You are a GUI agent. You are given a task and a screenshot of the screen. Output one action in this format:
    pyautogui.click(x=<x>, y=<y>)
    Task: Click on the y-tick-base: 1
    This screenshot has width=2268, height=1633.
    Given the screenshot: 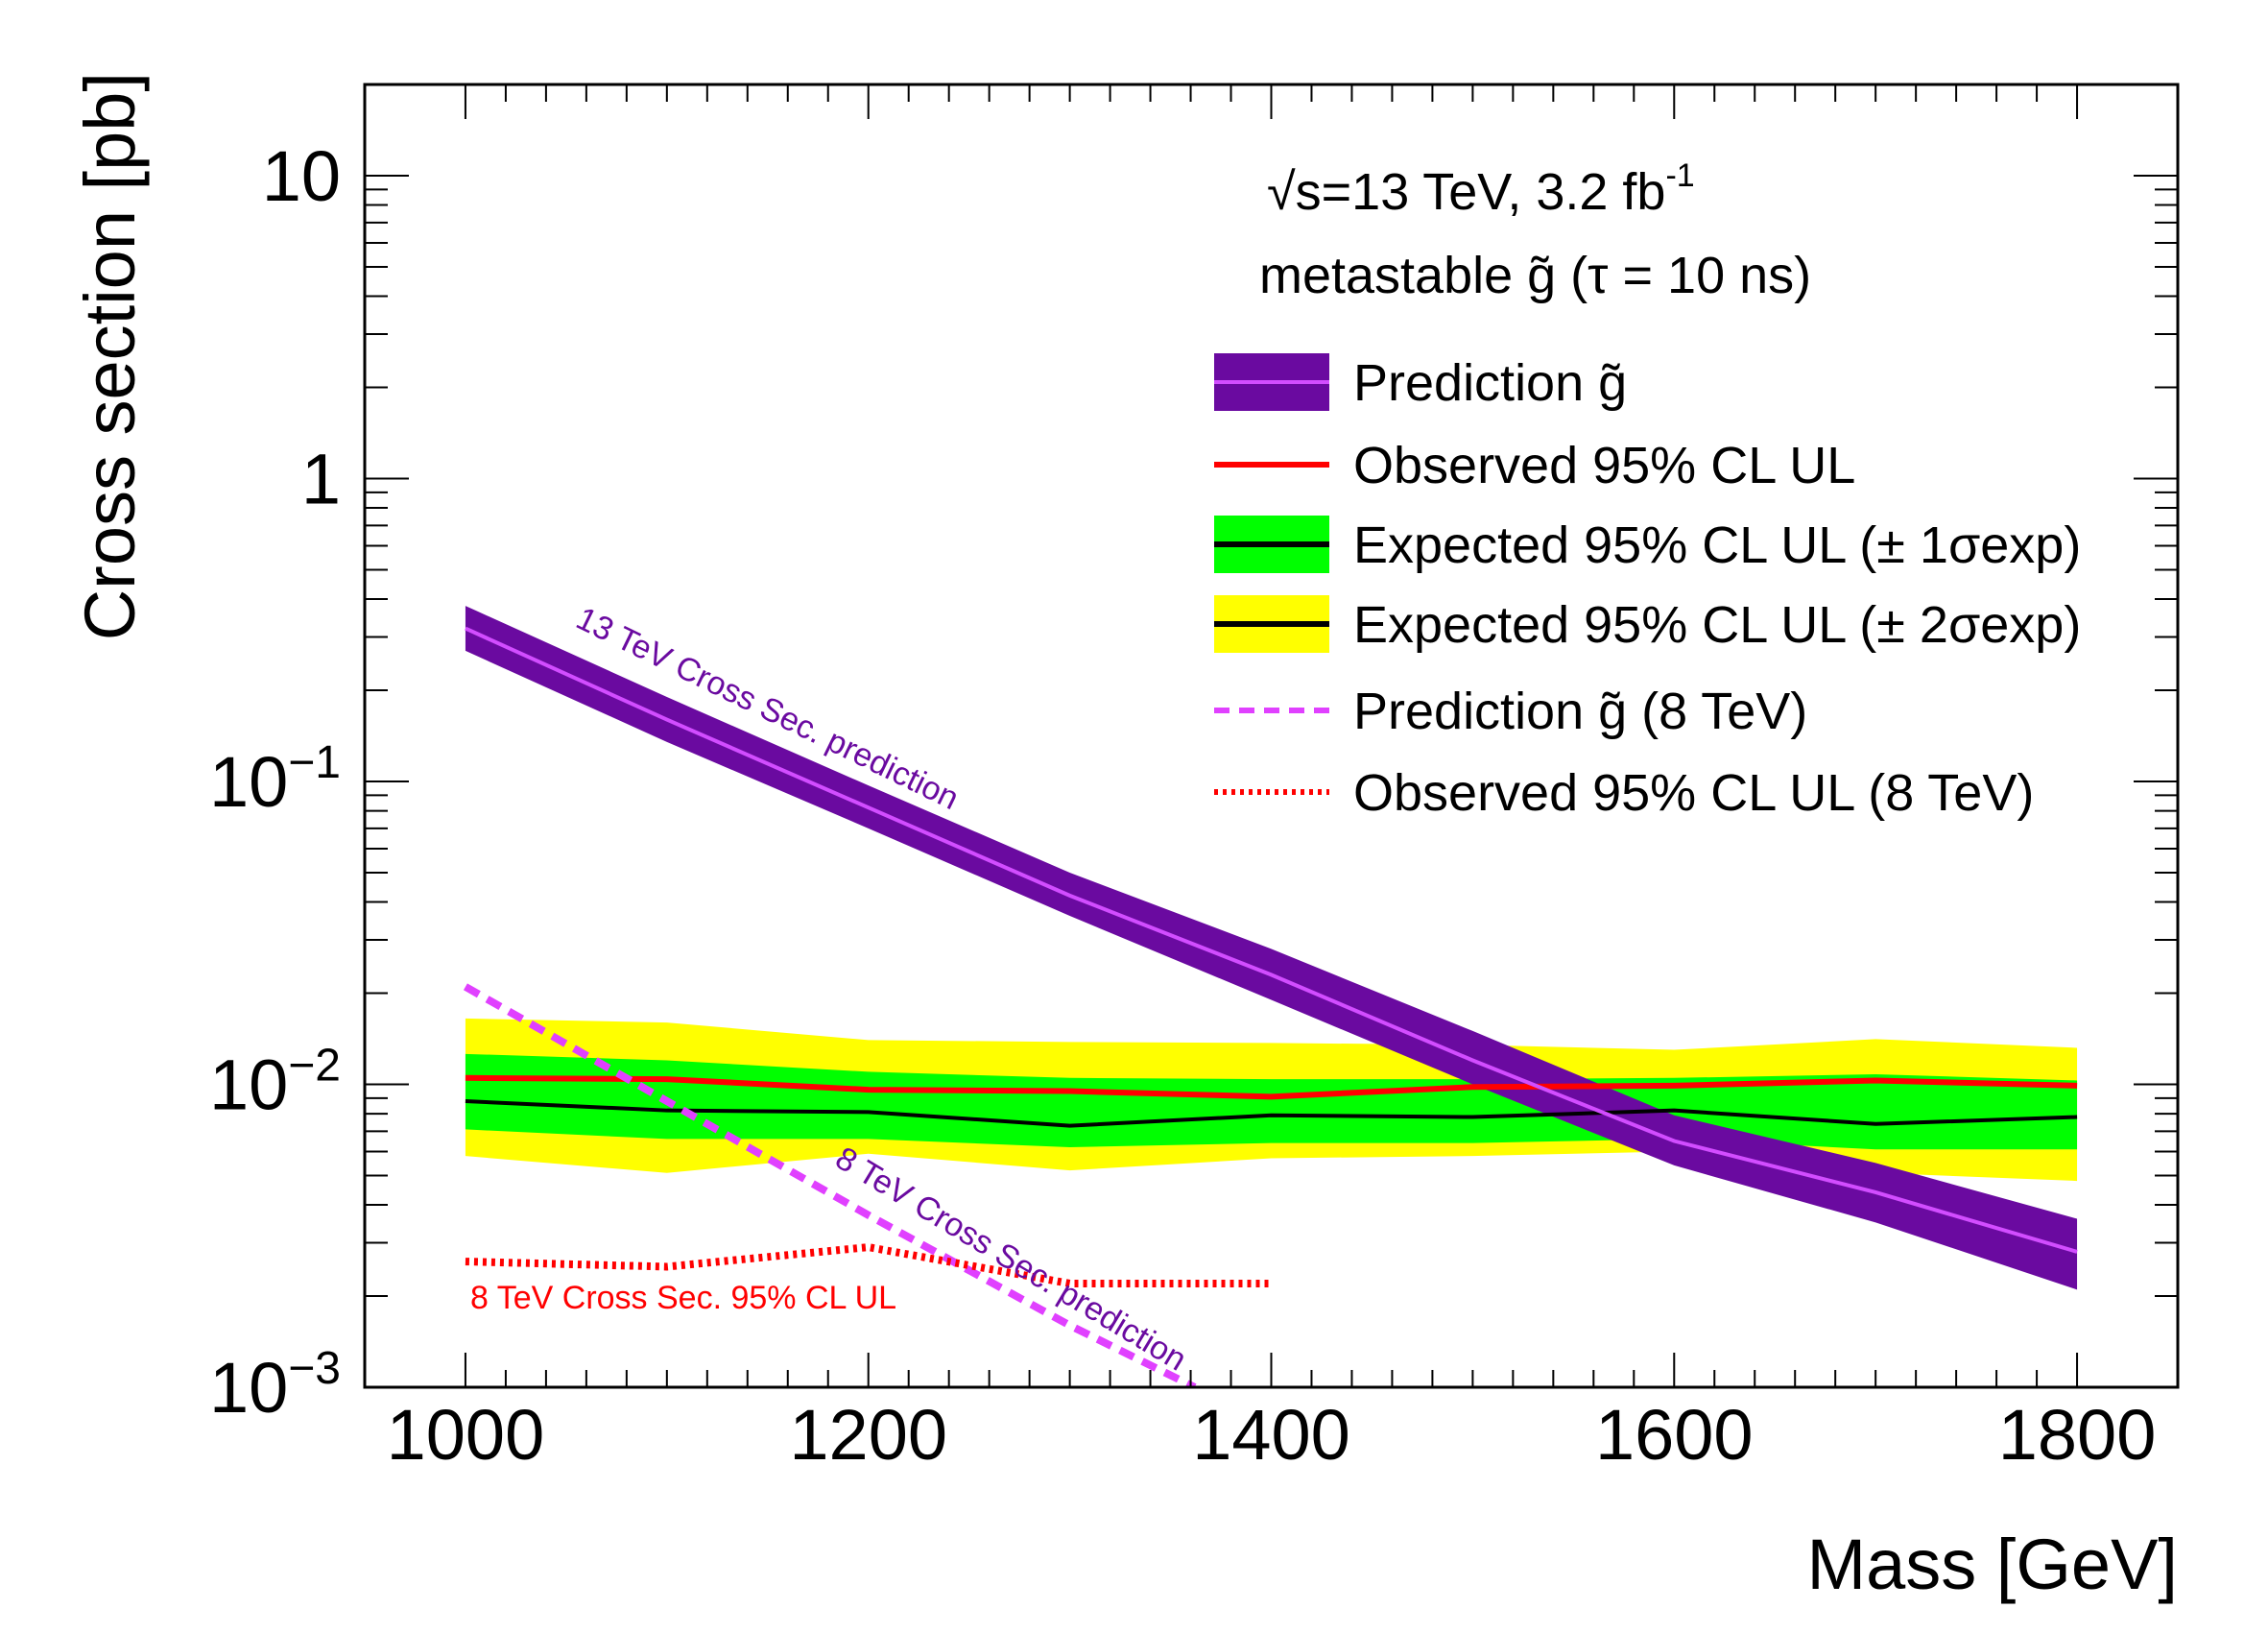 What is the action you would take?
    pyautogui.click(x=321, y=478)
    